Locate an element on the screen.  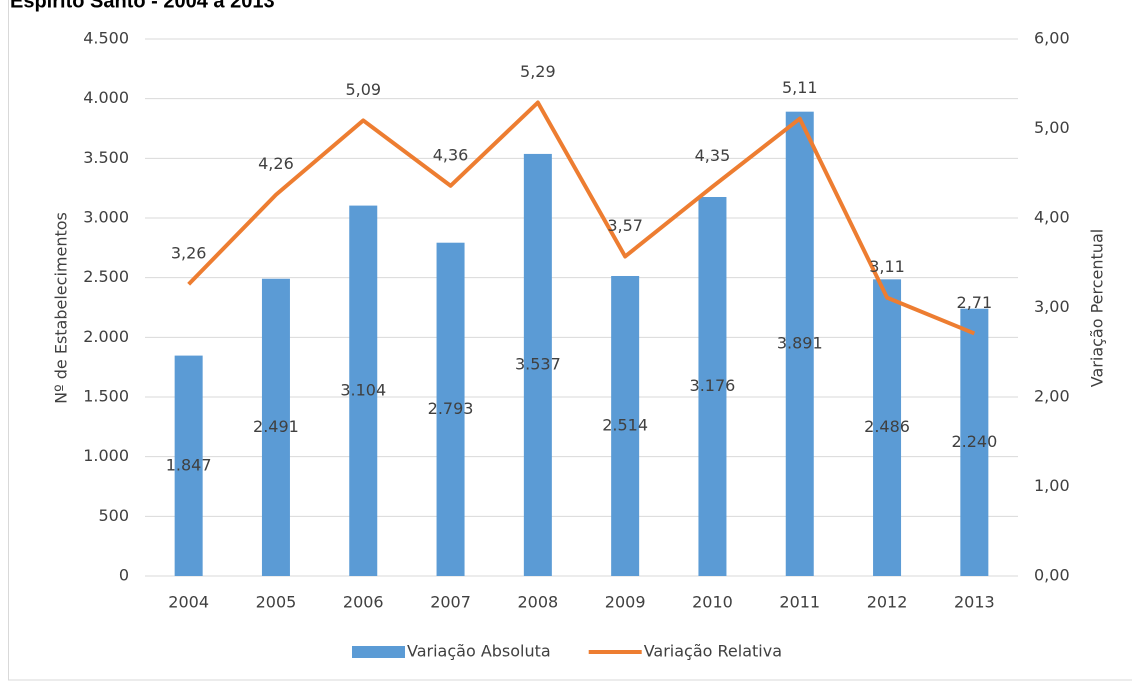
y2-tick-label: 5,00 is located at coordinates (1052, 127).